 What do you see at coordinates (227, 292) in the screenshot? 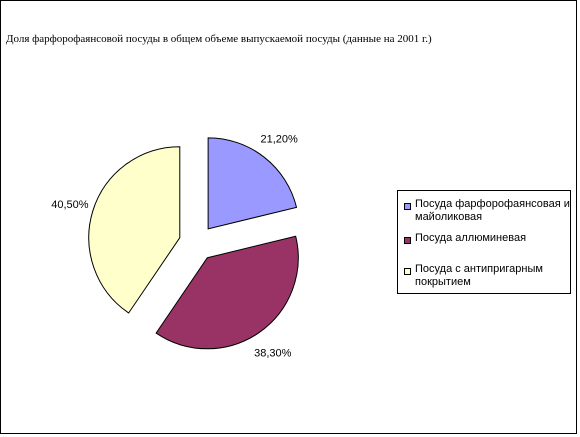
I see `pie-slice-aluminum` at bounding box center [227, 292].